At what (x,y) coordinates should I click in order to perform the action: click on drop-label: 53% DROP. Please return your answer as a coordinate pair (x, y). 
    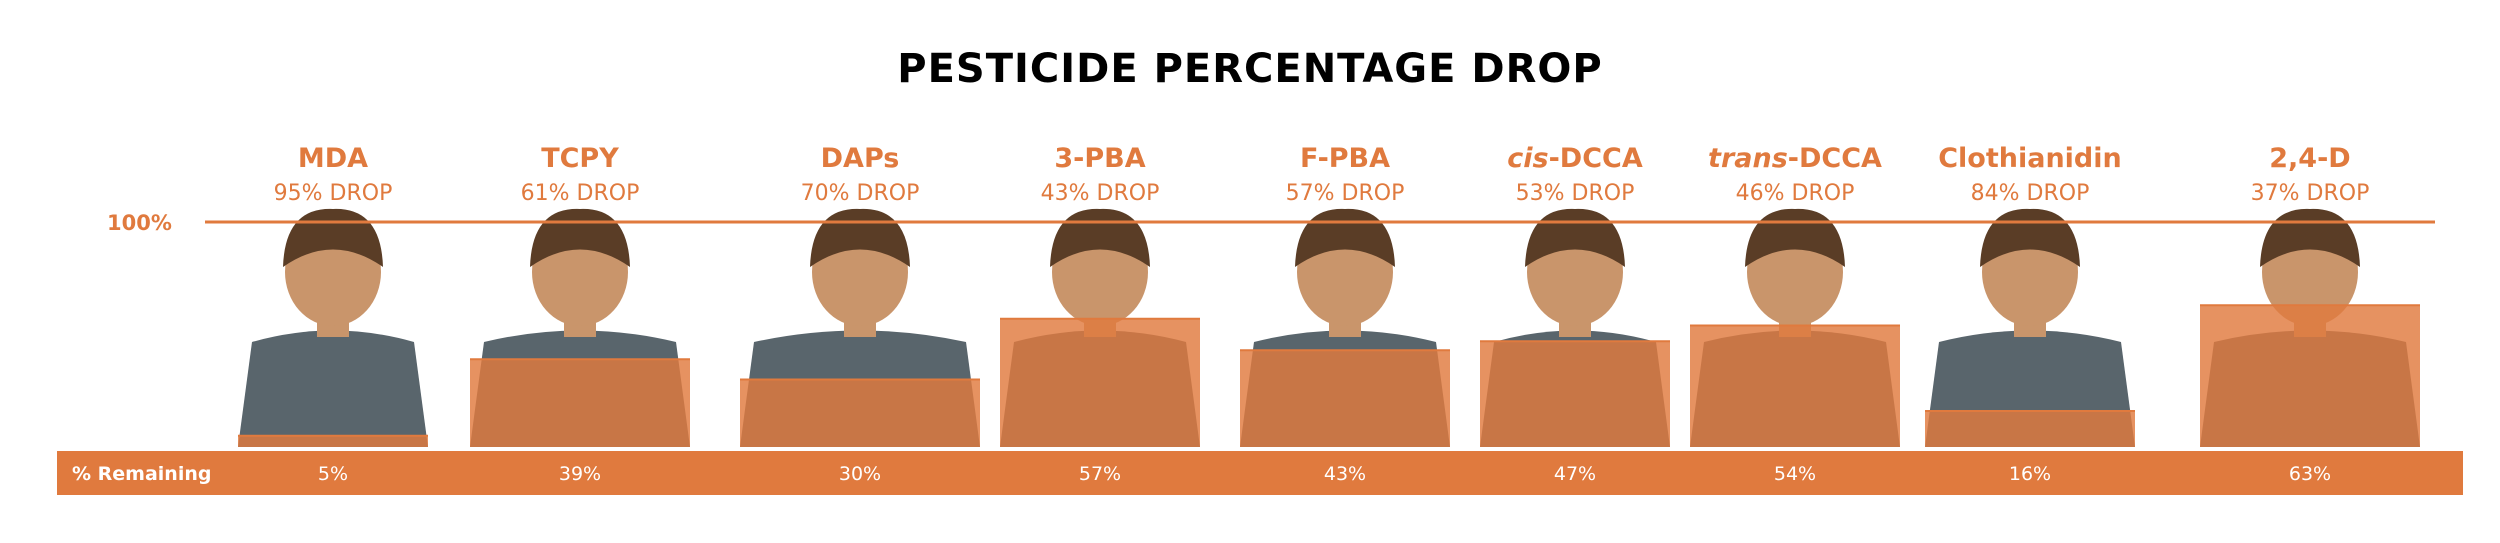
    Looking at the image, I should click on (1575, 193).